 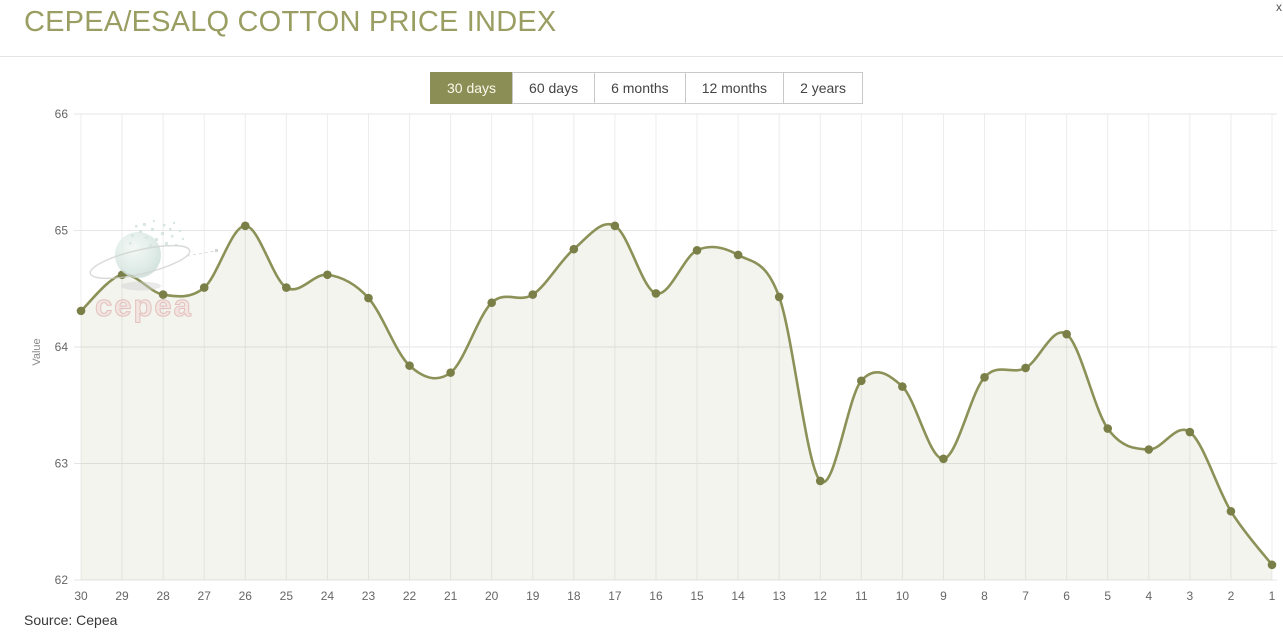 What do you see at coordinates (328, 596) in the screenshot?
I see `x-tick-label: 24` at bounding box center [328, 596].